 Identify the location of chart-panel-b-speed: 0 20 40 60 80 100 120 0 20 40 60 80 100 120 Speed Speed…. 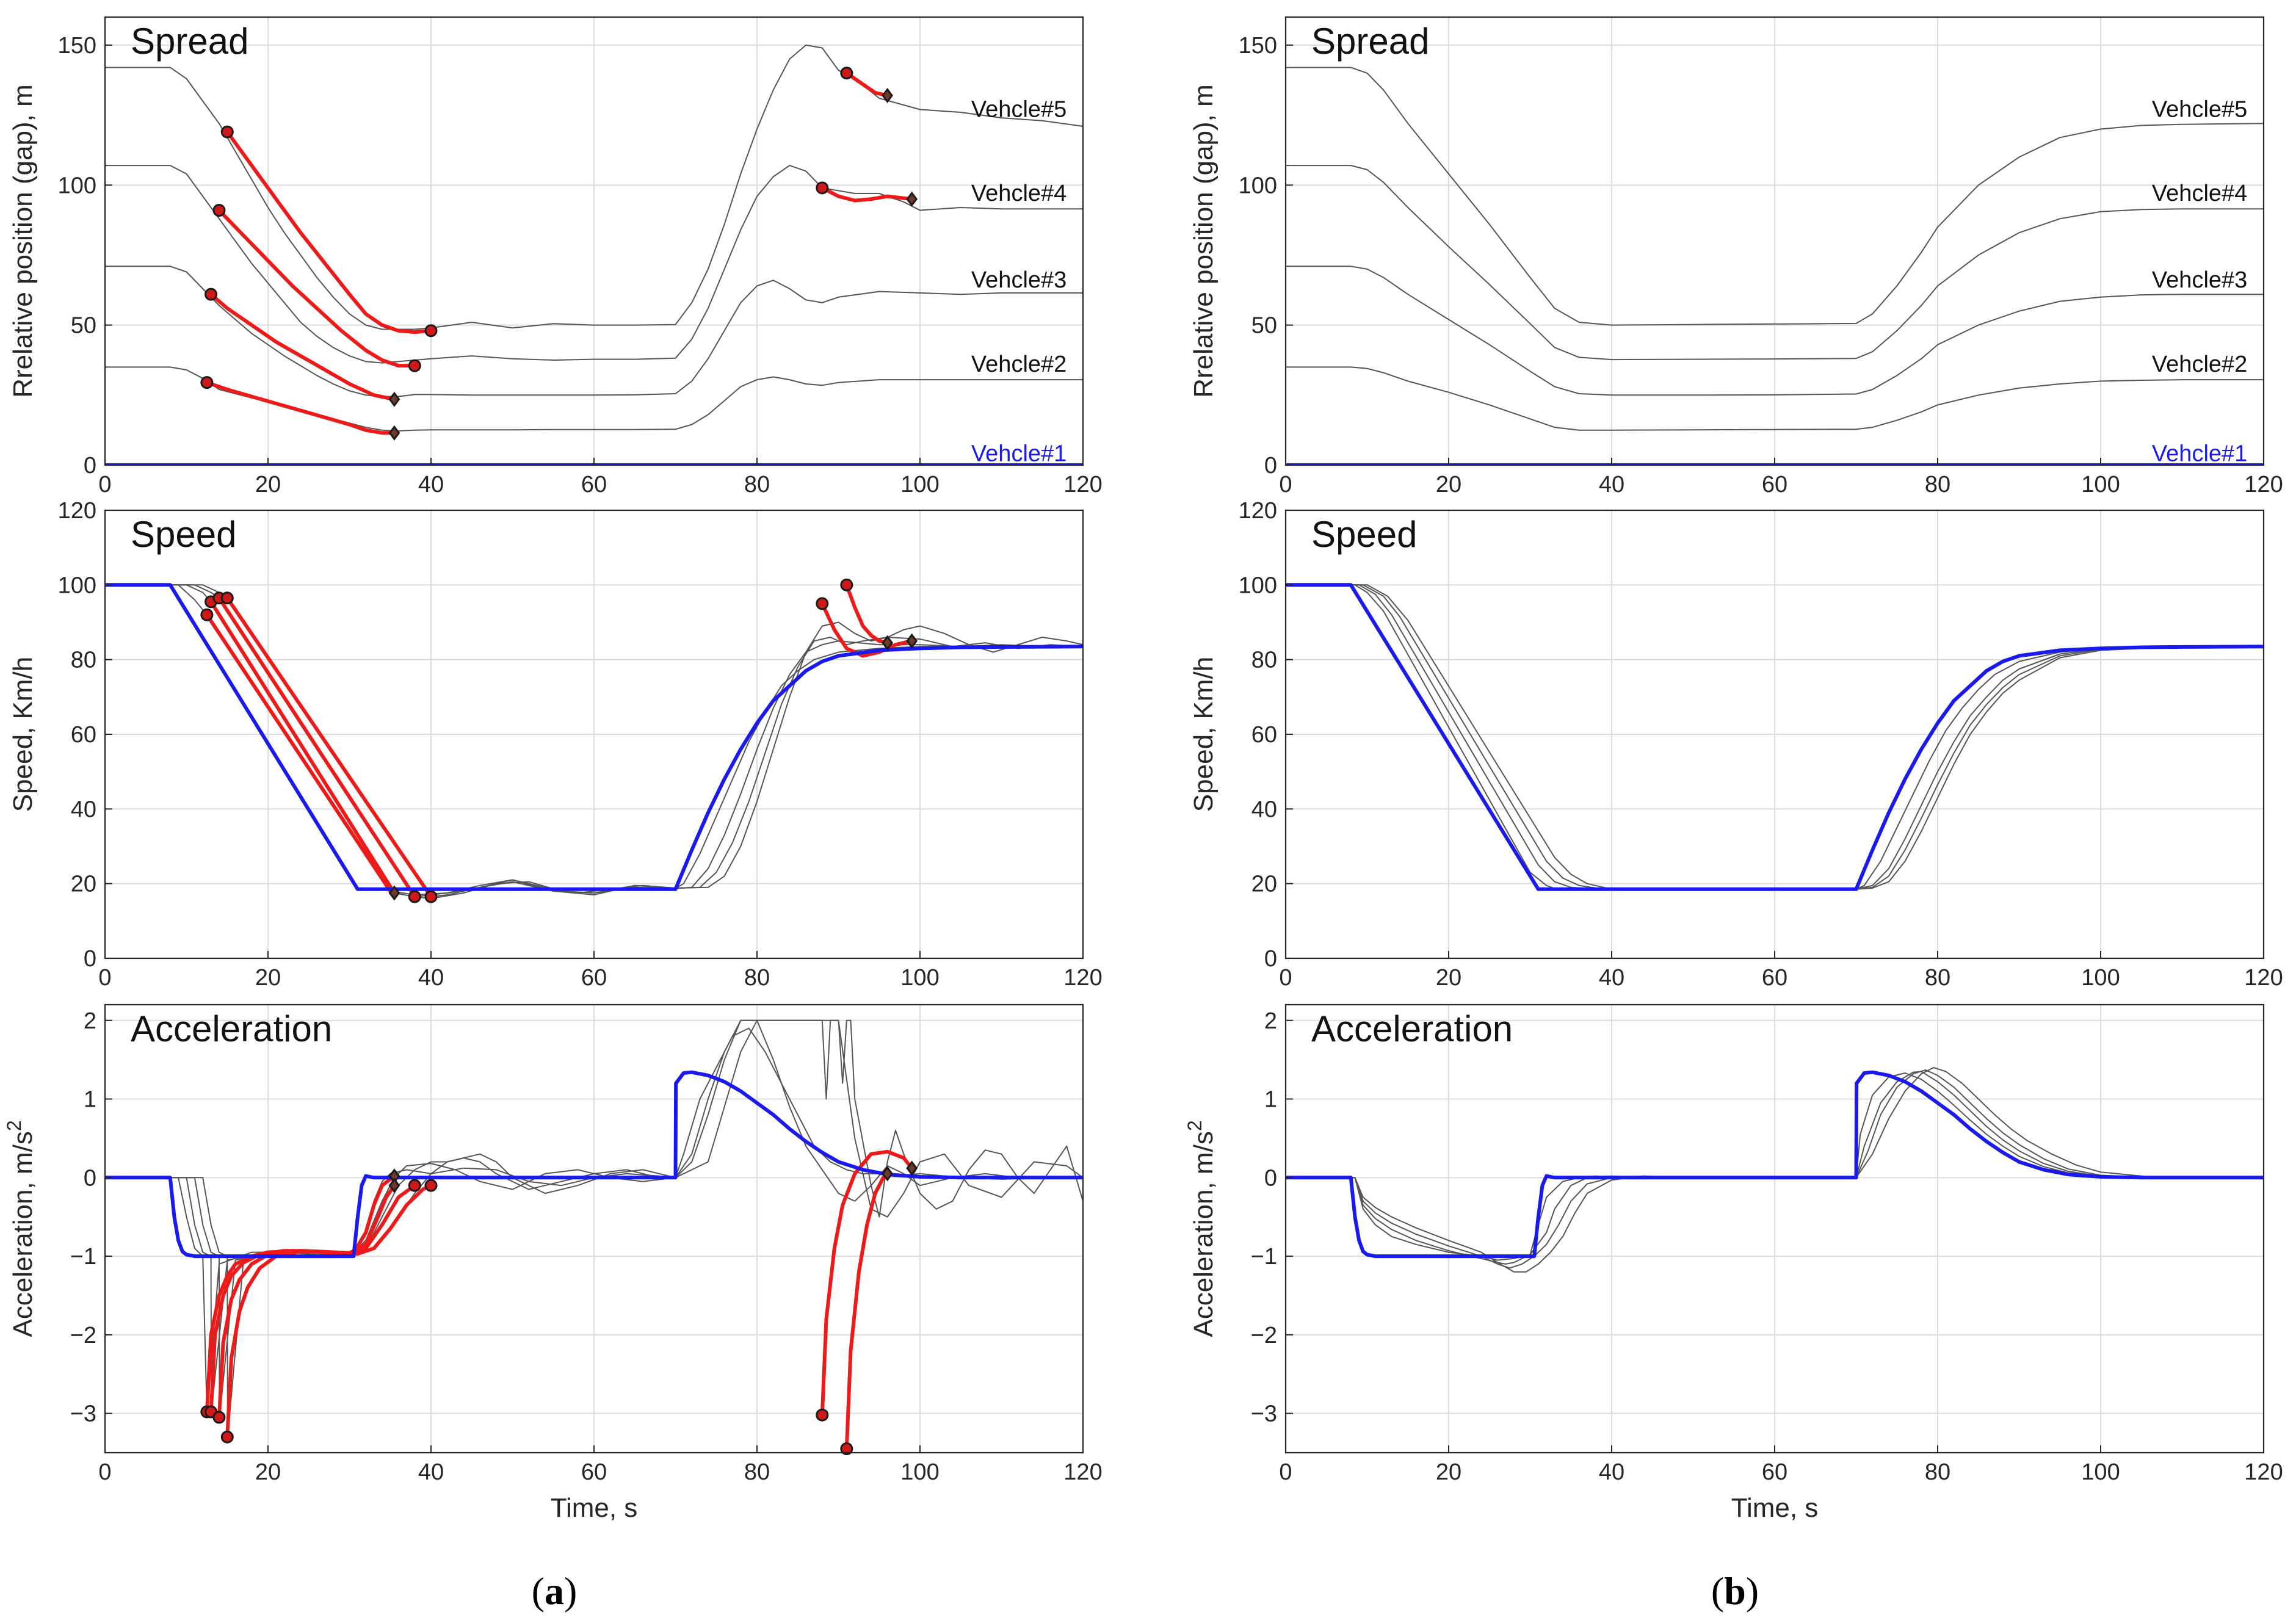
(1736, 744).